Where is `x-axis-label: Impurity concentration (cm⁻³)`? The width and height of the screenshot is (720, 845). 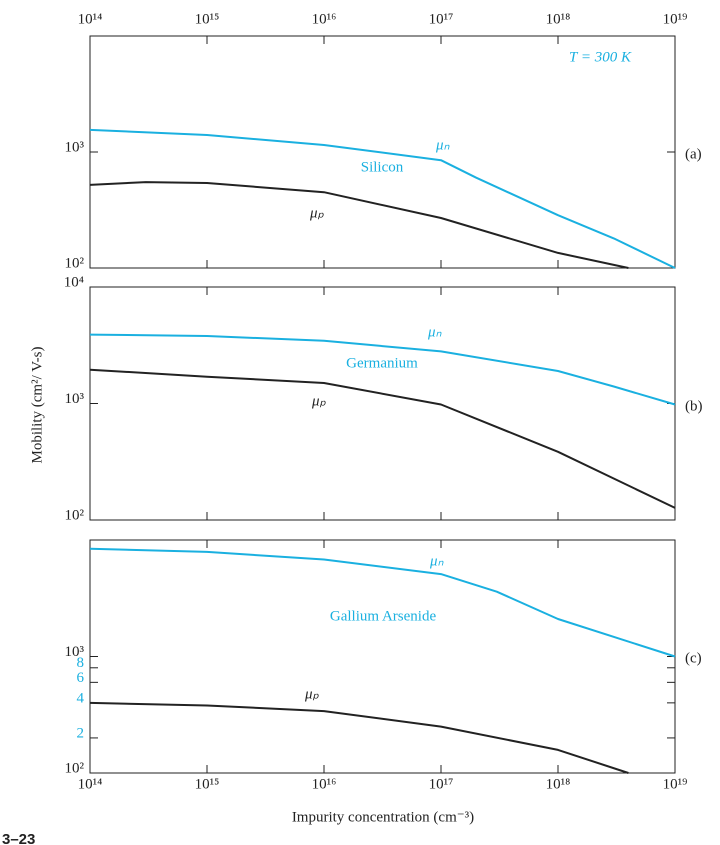 x-axis-label: Impurity concentration (cm⁻³) is located at coordinates (383, 817).